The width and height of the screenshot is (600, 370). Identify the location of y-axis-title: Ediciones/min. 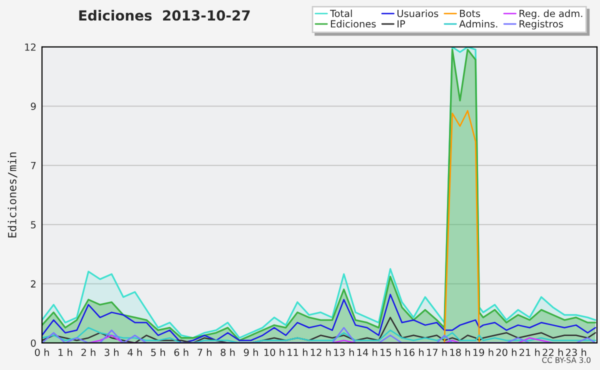
(13, 195).